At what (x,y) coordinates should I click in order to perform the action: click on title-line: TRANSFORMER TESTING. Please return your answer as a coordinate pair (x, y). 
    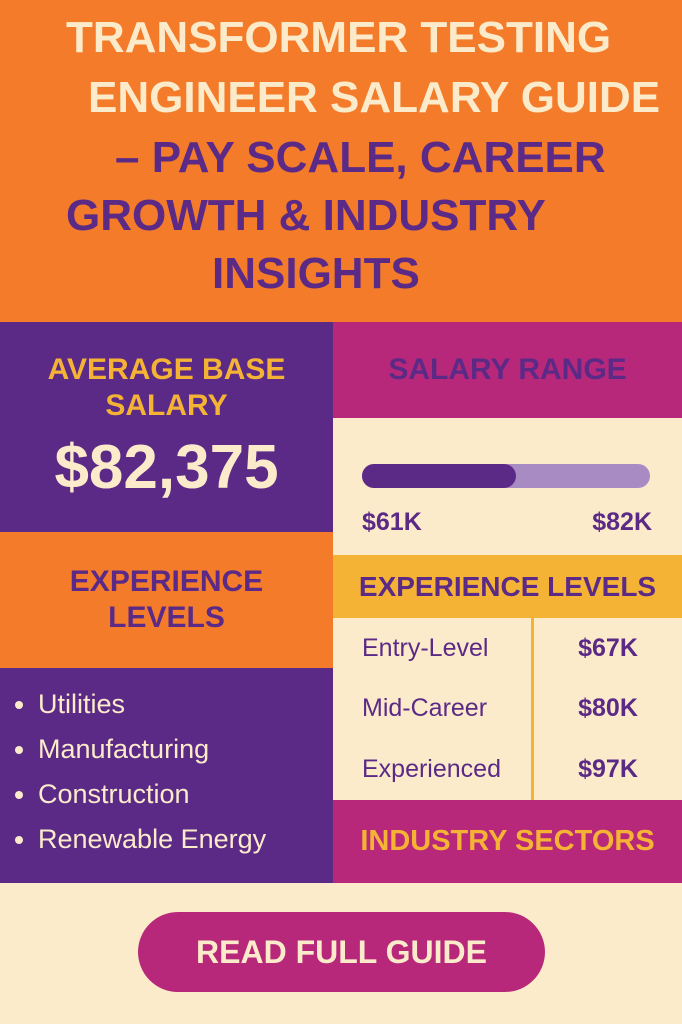
    Looking at the image, I should click on (339, 37).